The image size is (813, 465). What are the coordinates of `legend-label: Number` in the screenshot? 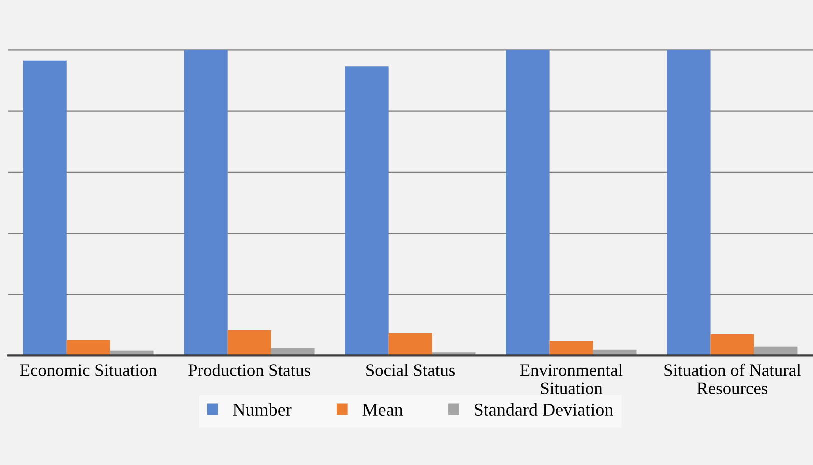 It's located at (262, 409).